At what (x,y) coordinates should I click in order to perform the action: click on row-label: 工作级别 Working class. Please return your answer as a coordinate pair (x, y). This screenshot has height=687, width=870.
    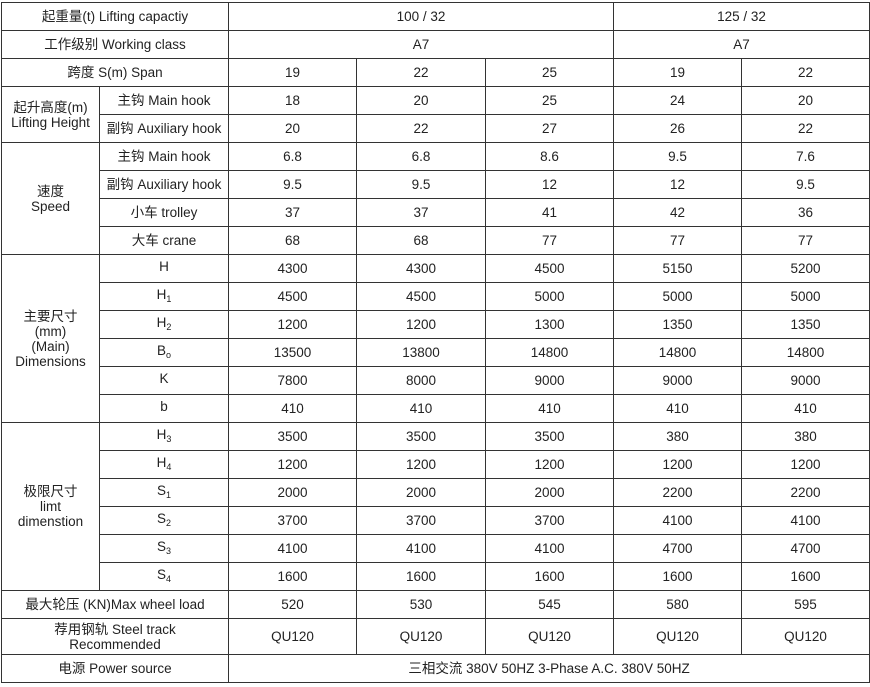
    Looking at the image, I should click on (115, 44).